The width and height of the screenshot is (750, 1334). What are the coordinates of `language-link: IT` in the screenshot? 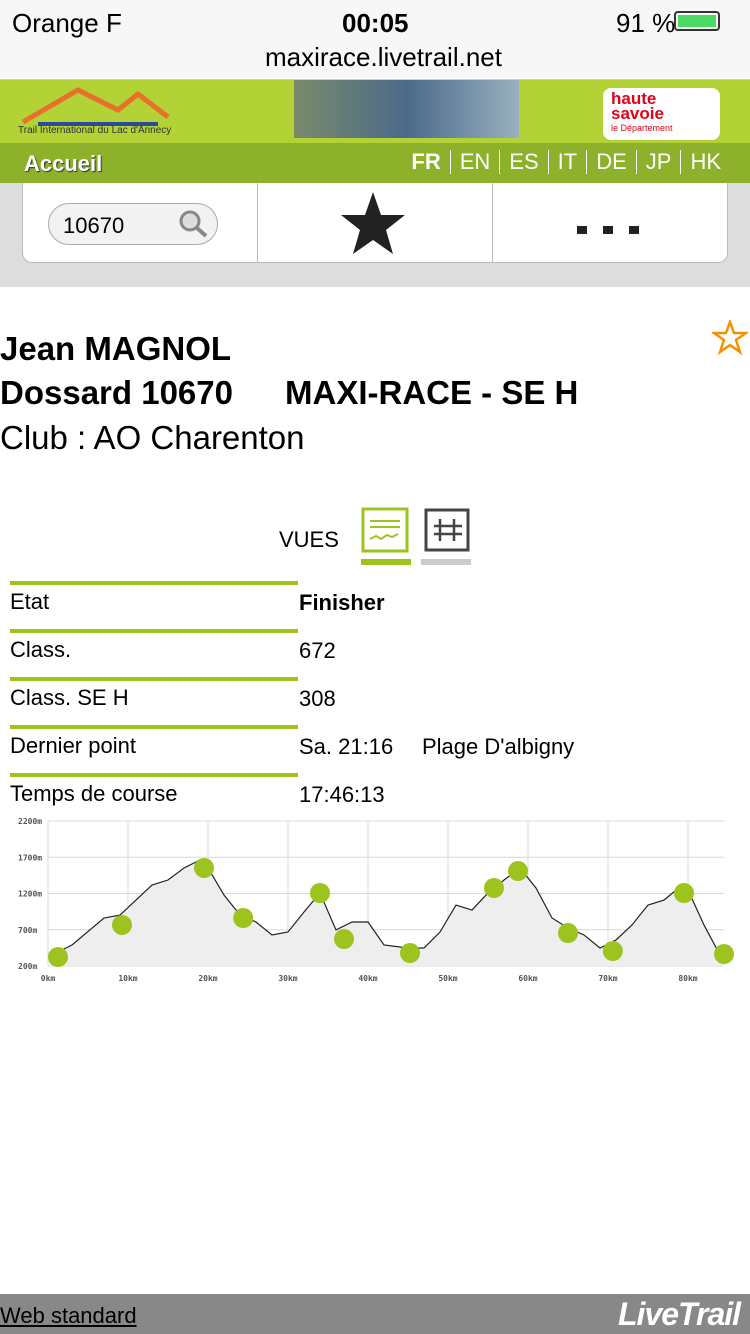 It's located at (567, 162).